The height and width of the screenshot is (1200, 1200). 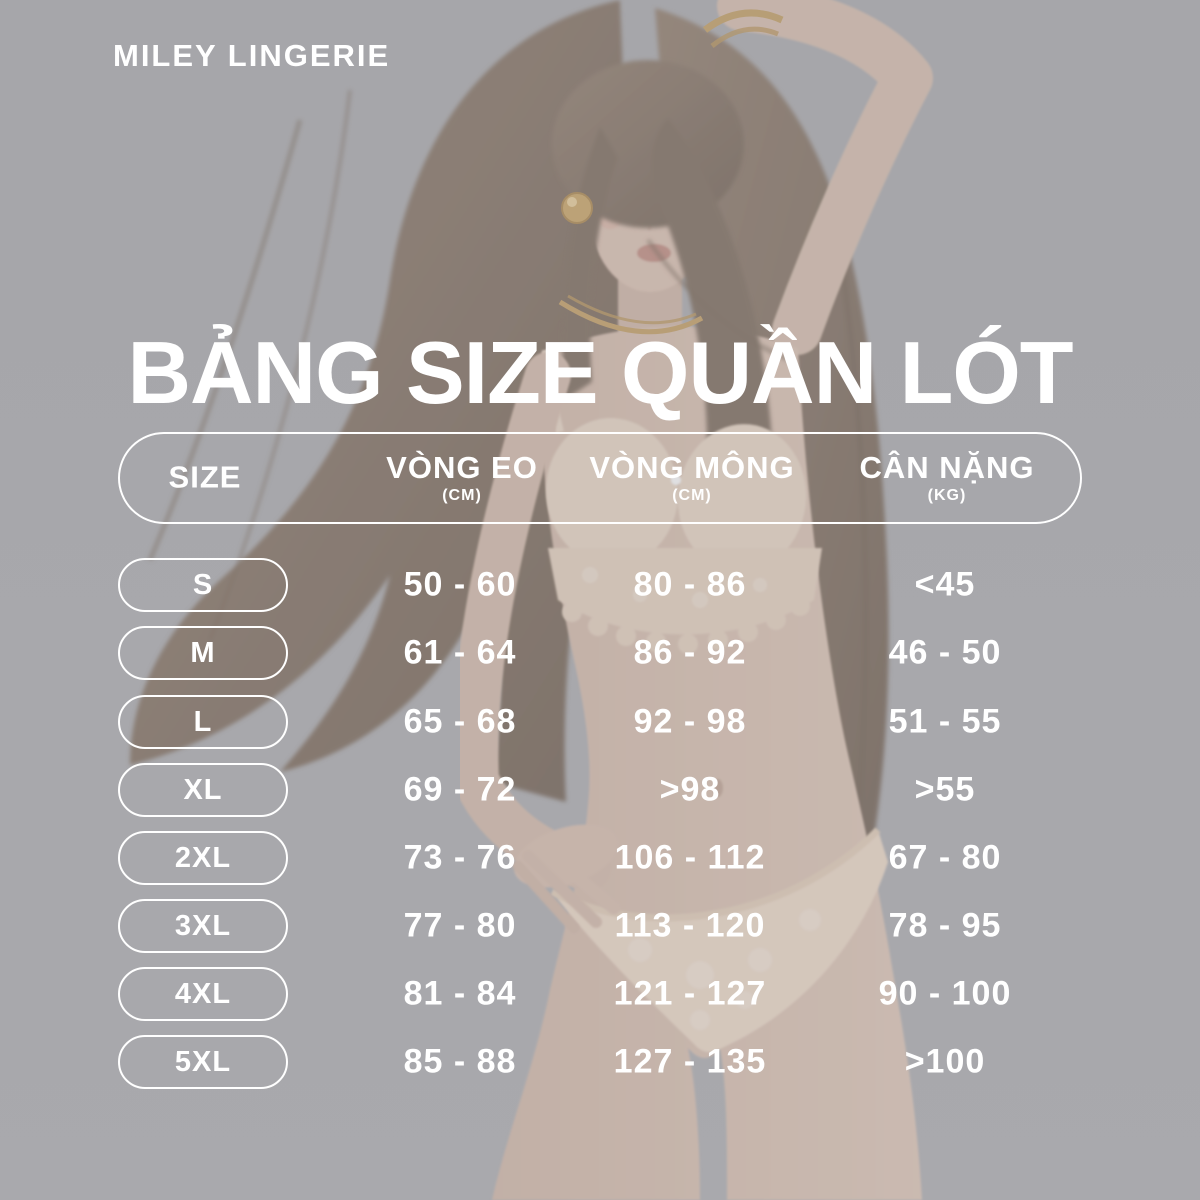 I want to click on size-label: M, so click(x=203, y=652).